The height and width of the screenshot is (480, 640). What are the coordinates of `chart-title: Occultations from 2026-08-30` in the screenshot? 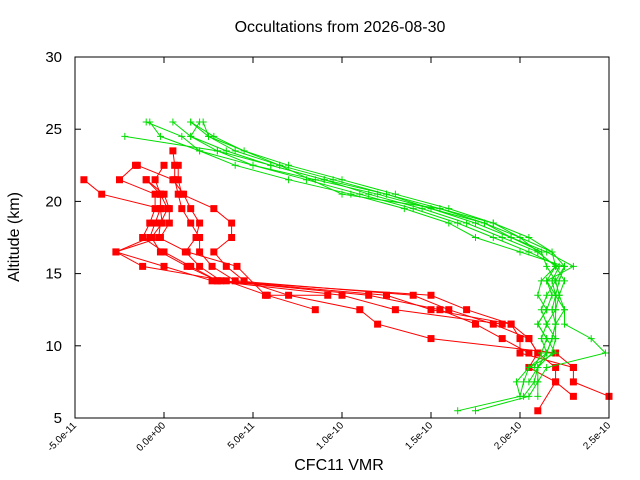 It's located at (340, 27).